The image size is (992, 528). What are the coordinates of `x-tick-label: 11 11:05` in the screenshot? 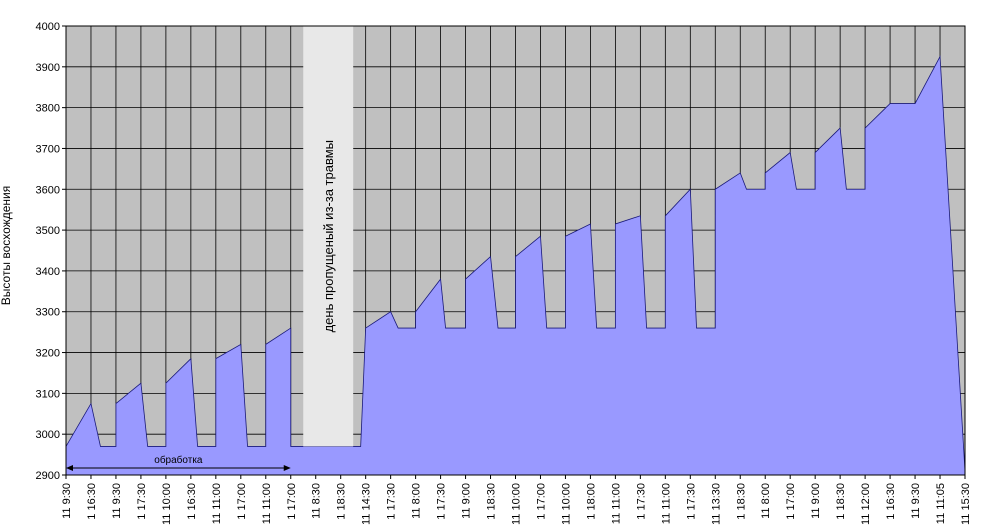 It's located at (941, 503).